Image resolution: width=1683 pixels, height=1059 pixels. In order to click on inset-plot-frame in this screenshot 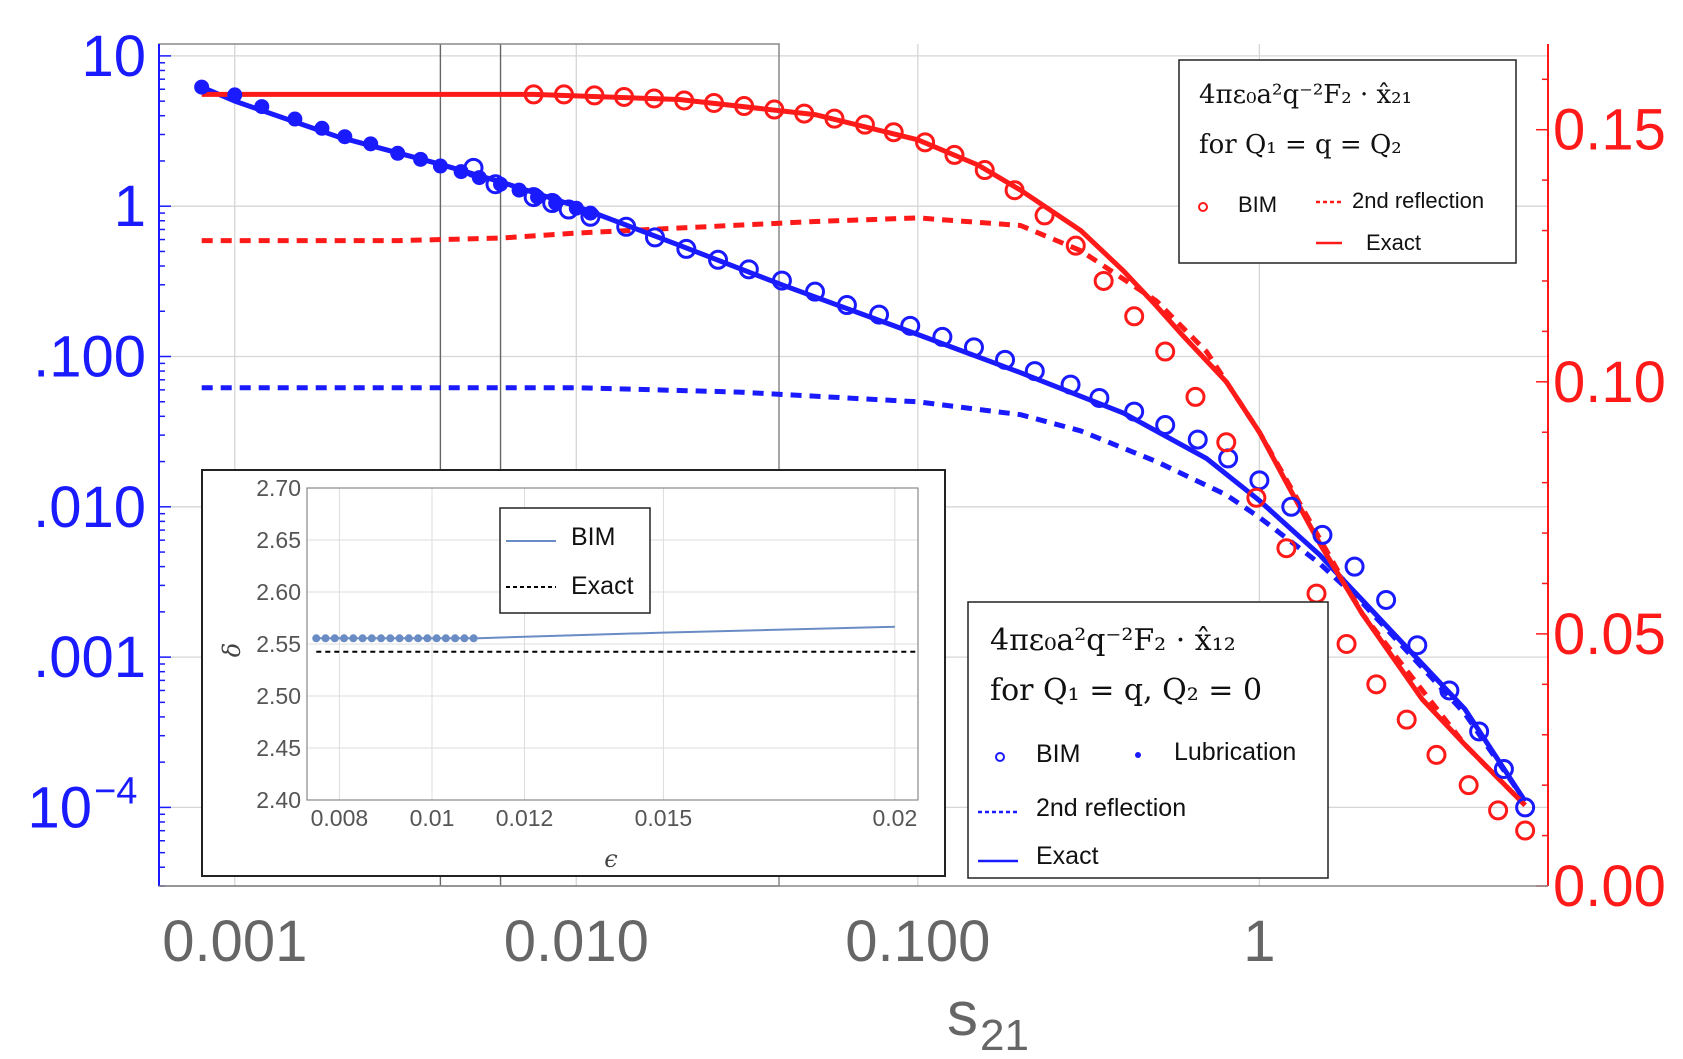, I will do `click(612, 644)`.